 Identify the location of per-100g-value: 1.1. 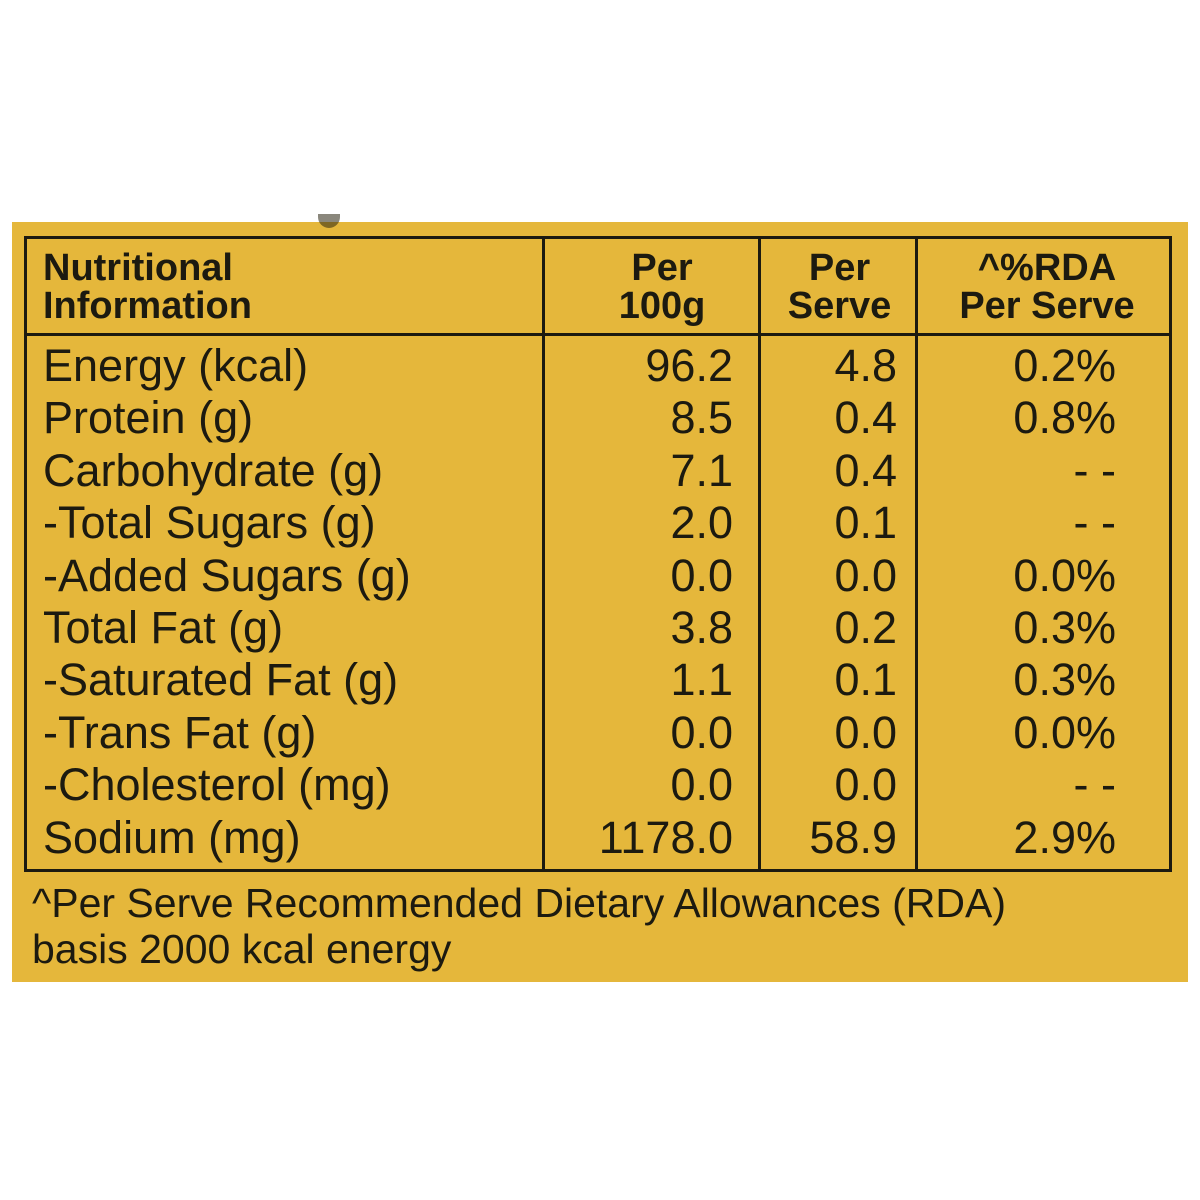
(701, 680).